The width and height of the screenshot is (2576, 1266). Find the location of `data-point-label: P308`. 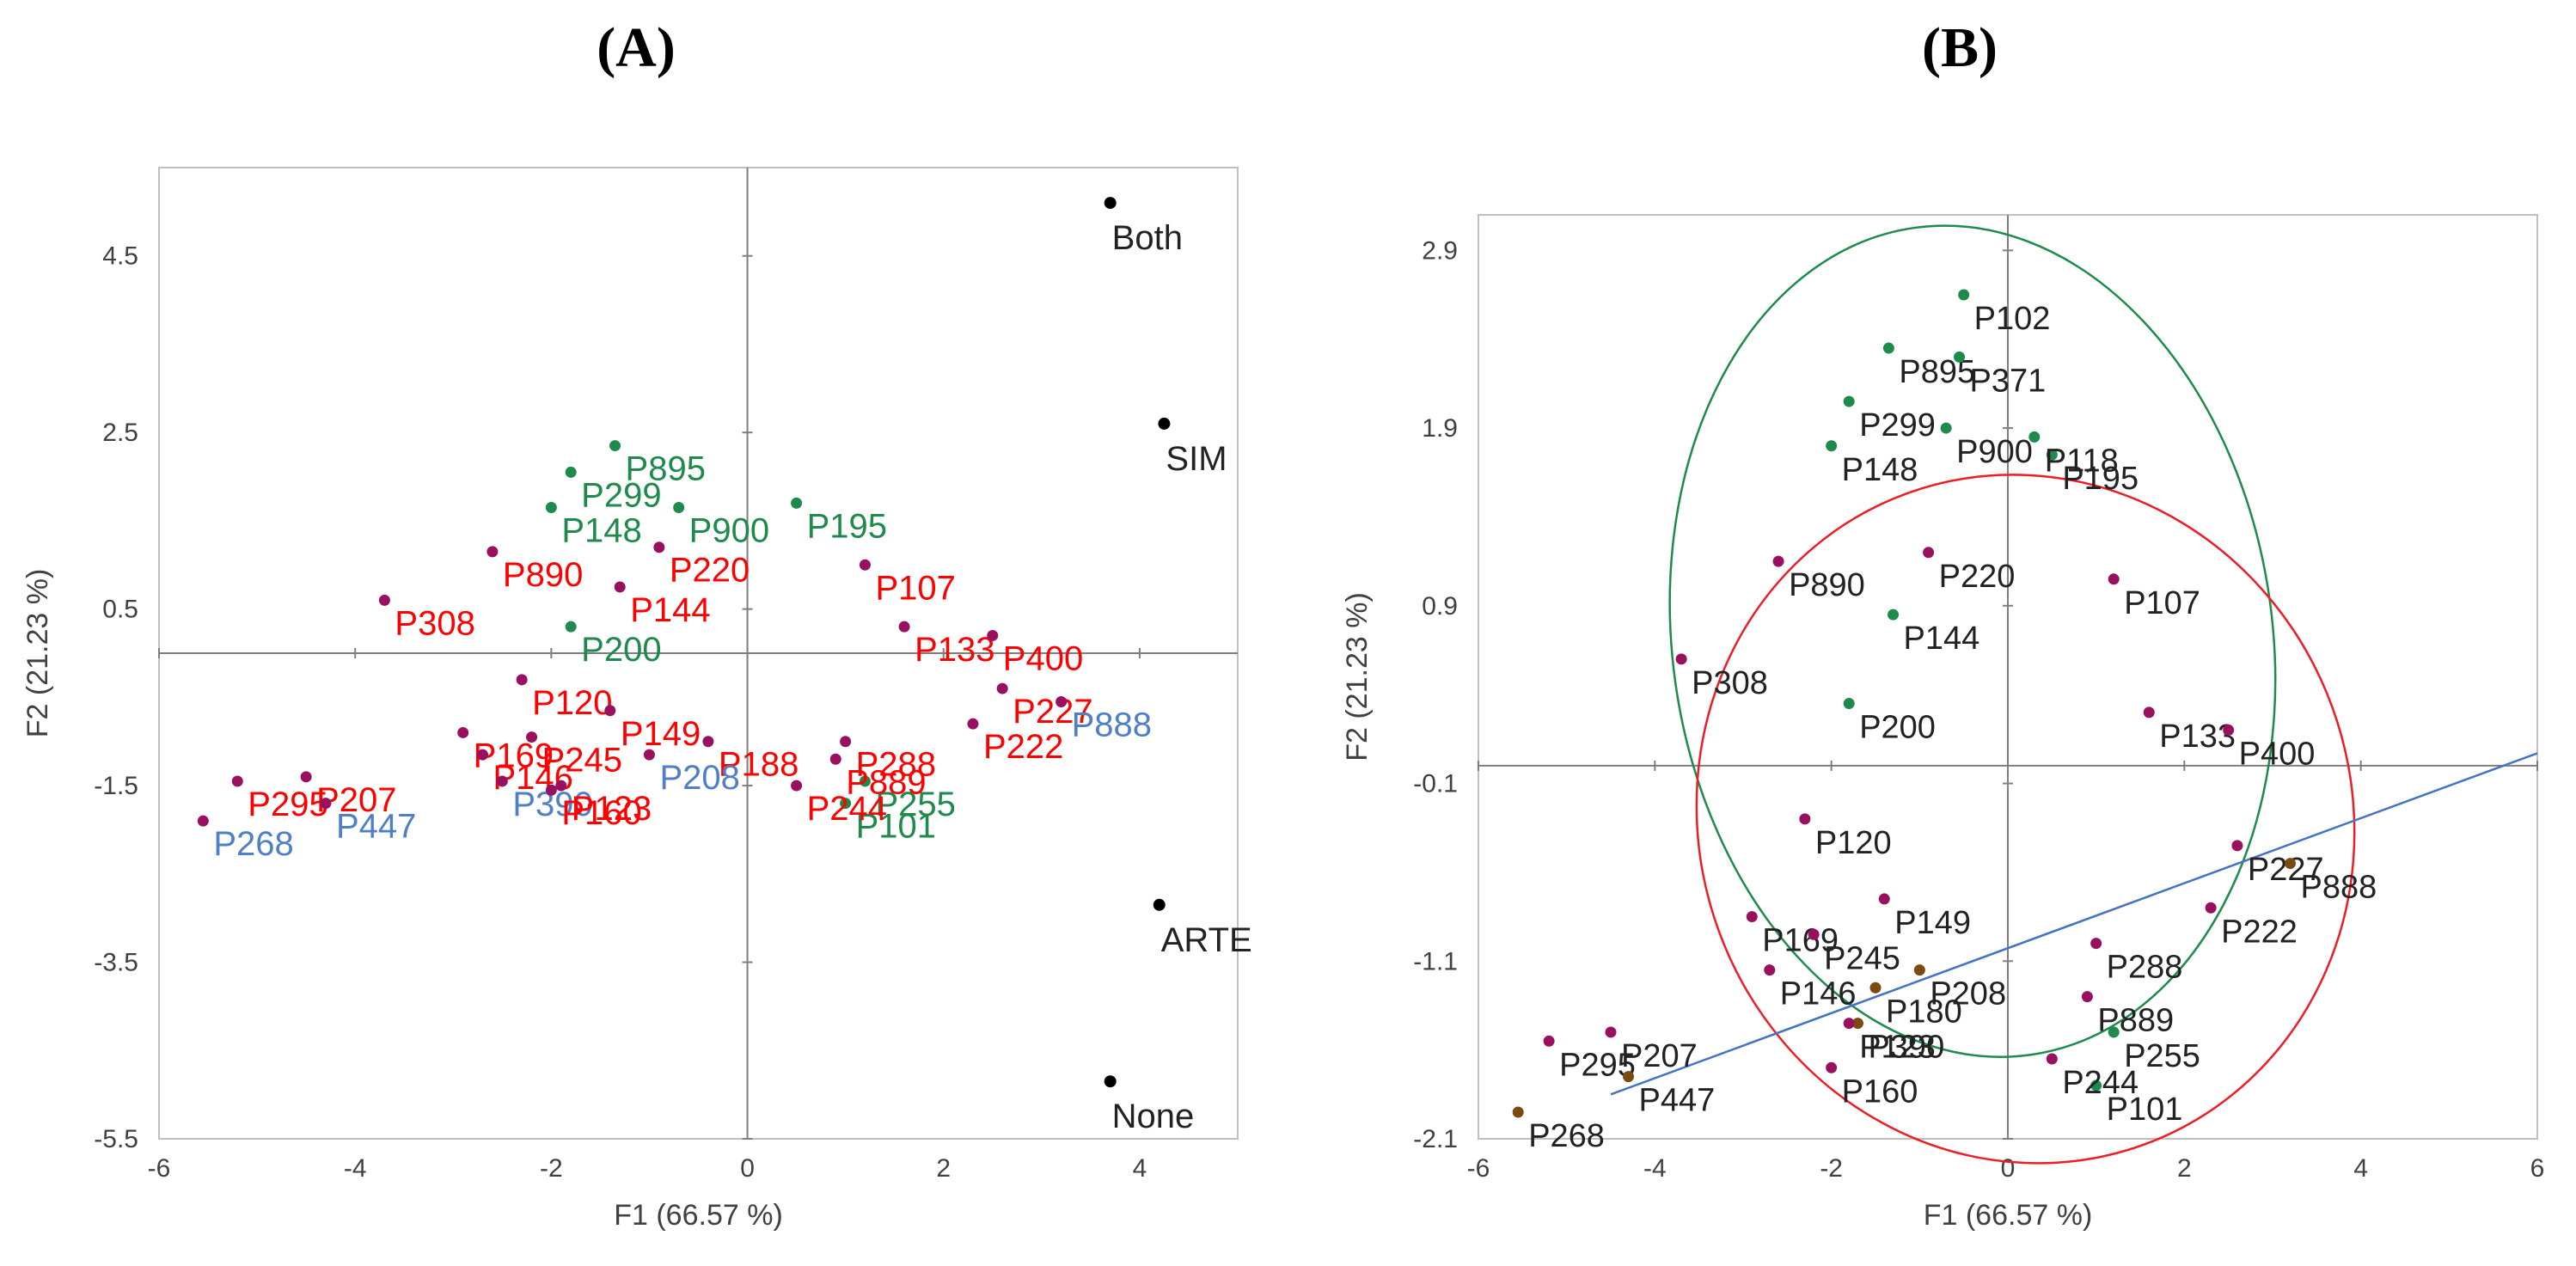

data-point-label: P308 is located at coordinates (1730, 683).